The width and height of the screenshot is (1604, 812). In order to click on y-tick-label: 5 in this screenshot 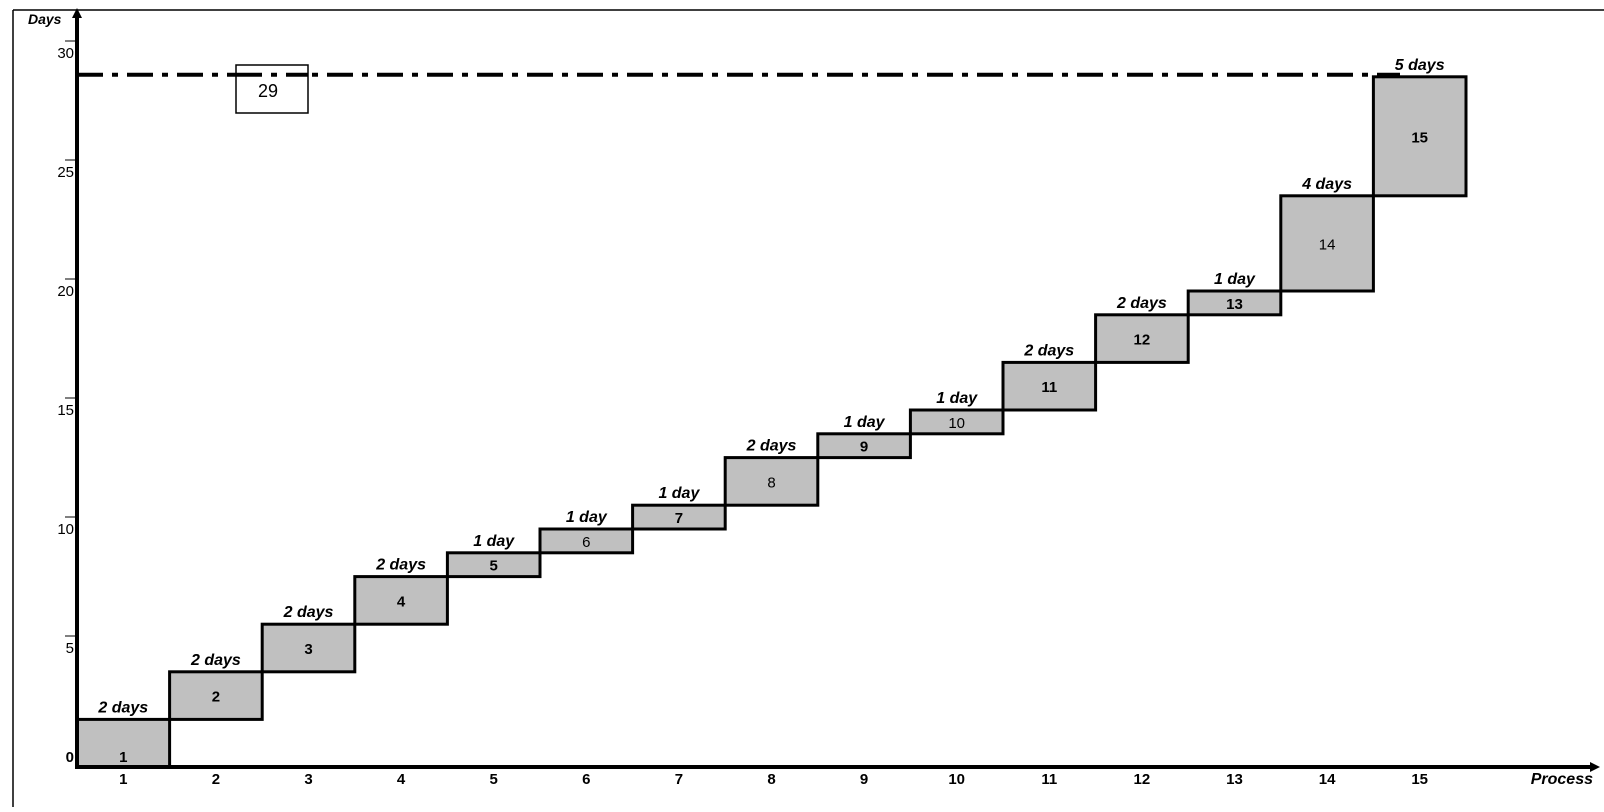, I will do `click(70, 648)`.